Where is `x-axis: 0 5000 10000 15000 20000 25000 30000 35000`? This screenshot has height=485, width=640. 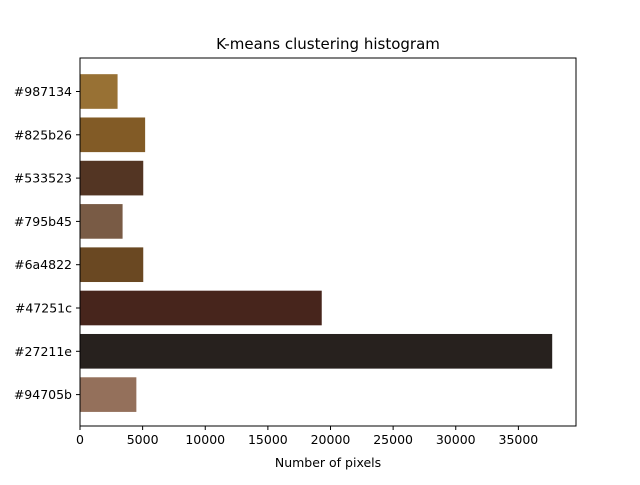
x-axis: 0 5000 10000 15000 20000 25000 30000 35000 is located at coordinates (307, 436).